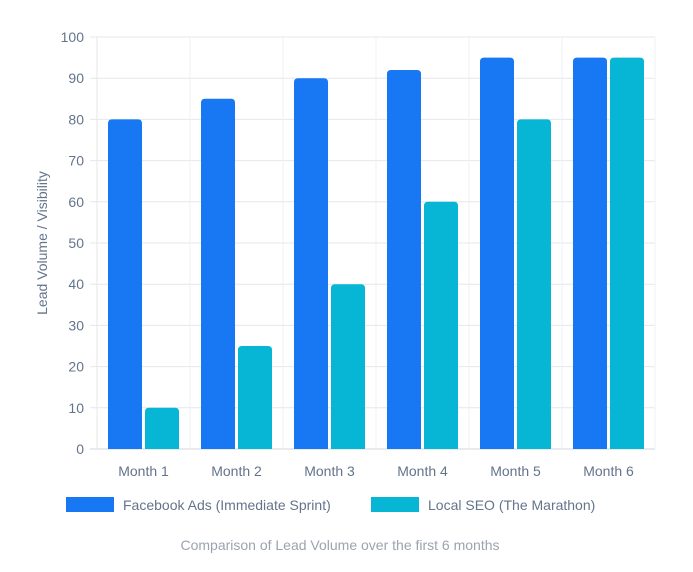  What do you see at coordinates (143, 471) in the screenshot?
I see `x-tick-label: Month 1` at bounding box center [143, 471].